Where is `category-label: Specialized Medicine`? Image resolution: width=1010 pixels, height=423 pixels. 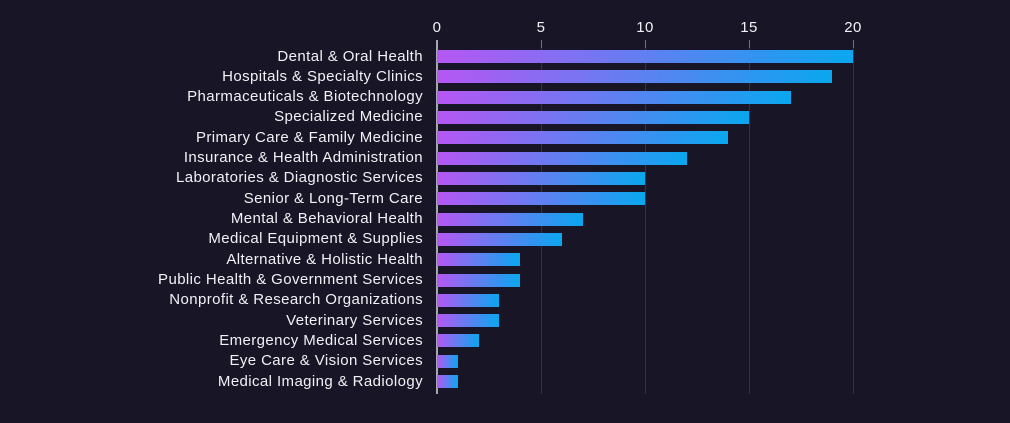
category-label: Specialized Medicine is located at coordinates (348, 117).